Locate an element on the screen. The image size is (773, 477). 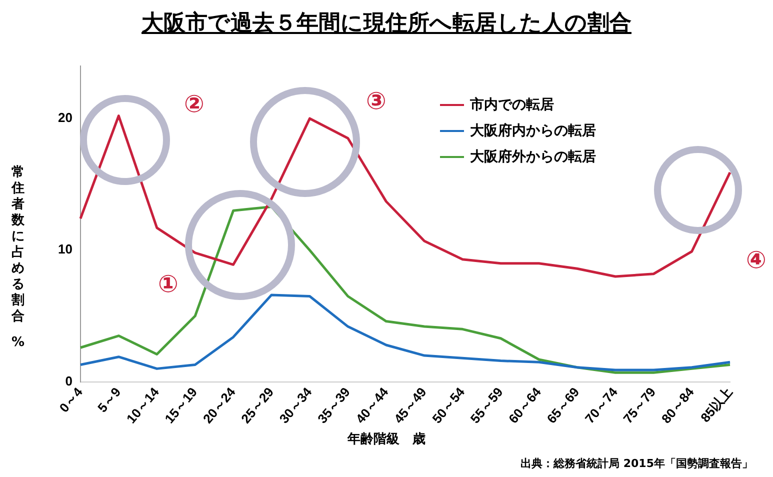
x-tick-label: 70～74 is located at coordinates (601, 405).